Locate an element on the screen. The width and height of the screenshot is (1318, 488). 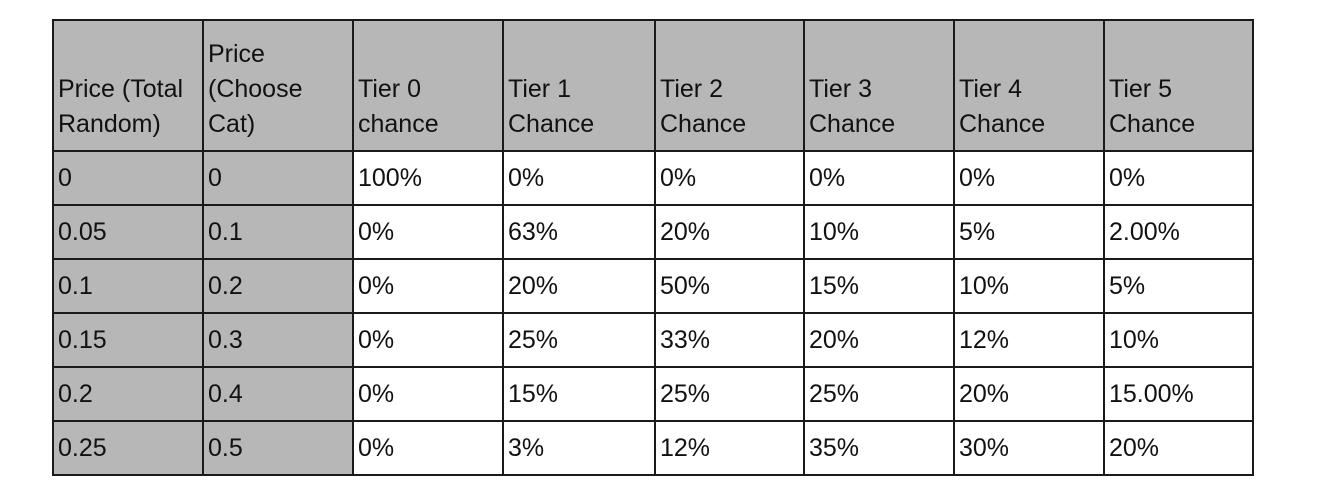
cell-tier-4: 30% is located at coordinates (1029, 448).